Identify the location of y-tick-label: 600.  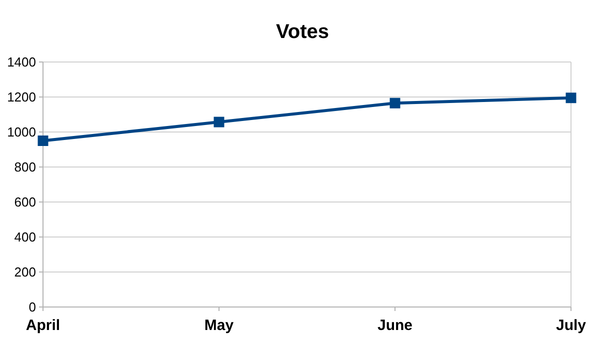
(25, 202).